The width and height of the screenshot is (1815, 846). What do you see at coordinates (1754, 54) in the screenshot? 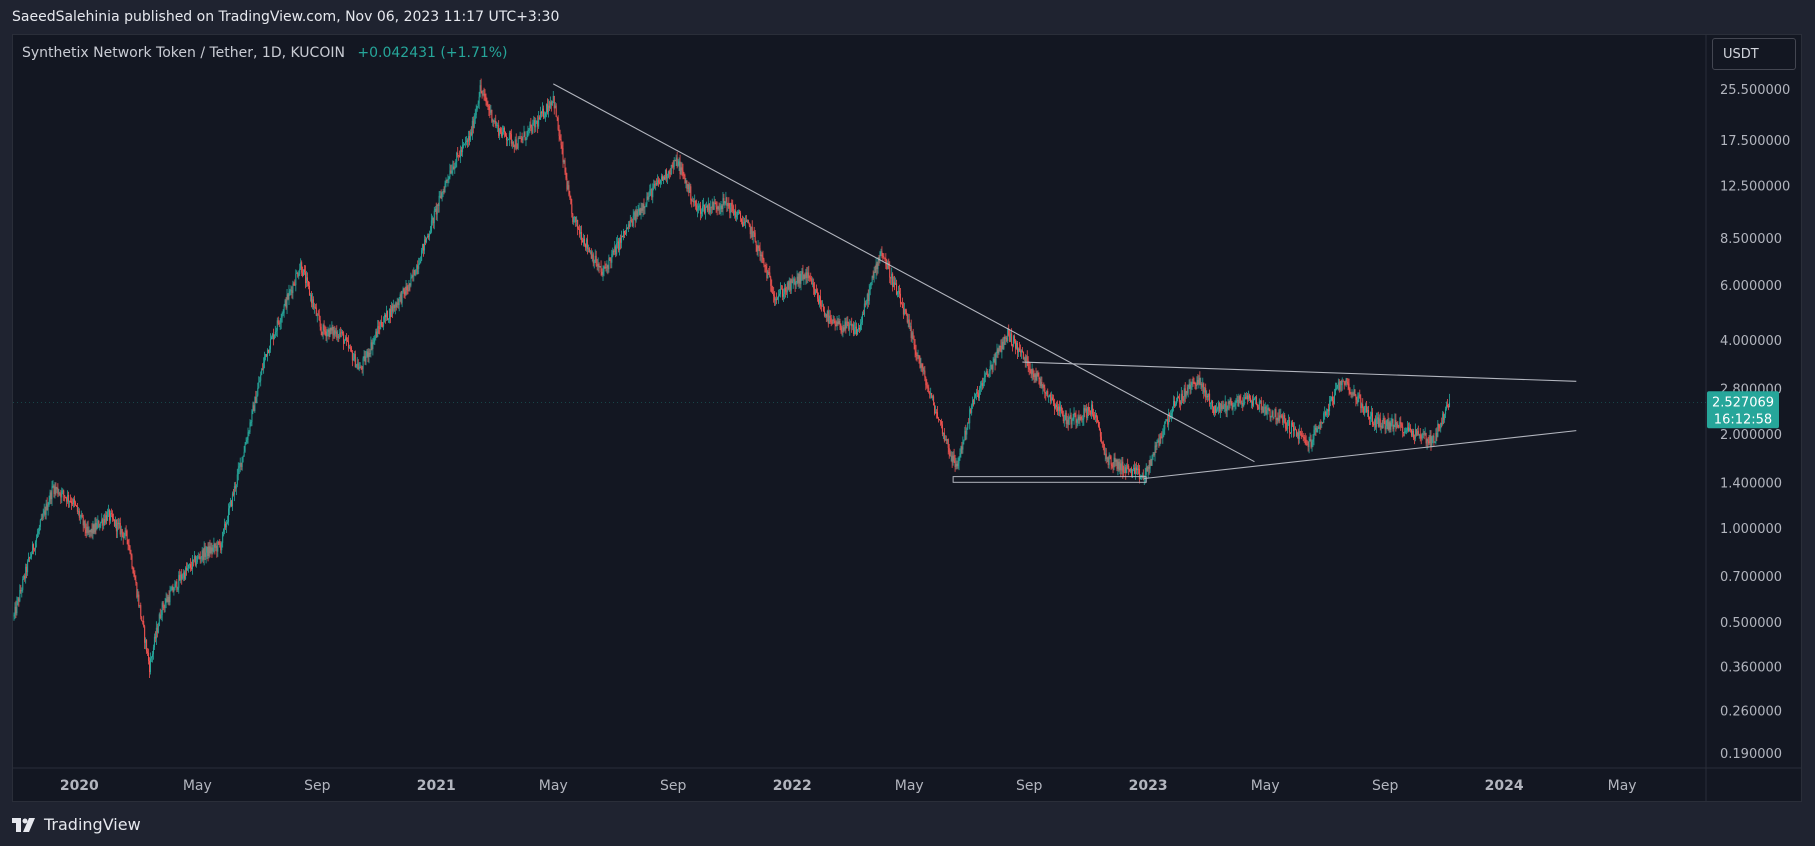
I see `currency-selector: USDT` at bounding box center [1754, 54].